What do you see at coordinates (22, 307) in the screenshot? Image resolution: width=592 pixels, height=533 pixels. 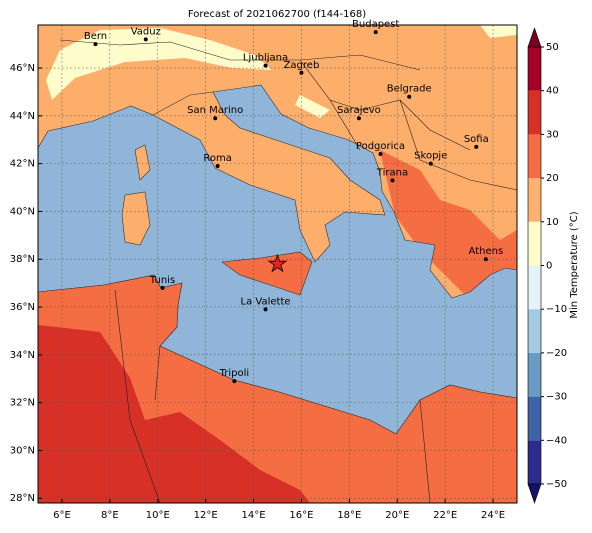 I see `y-tick-label: 36°N` at bounding box center [22, 307].